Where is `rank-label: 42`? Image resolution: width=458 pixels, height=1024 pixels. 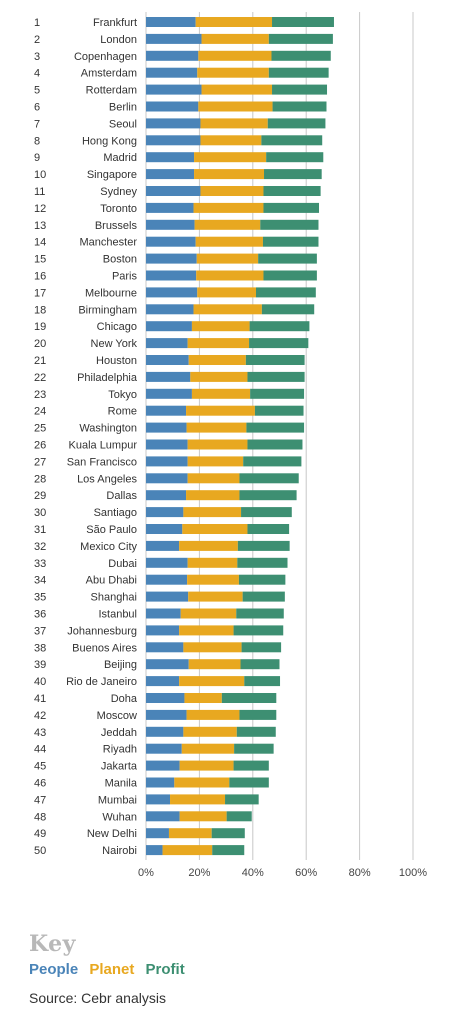 rank-label: 42 is located at coordinates (40, 716).